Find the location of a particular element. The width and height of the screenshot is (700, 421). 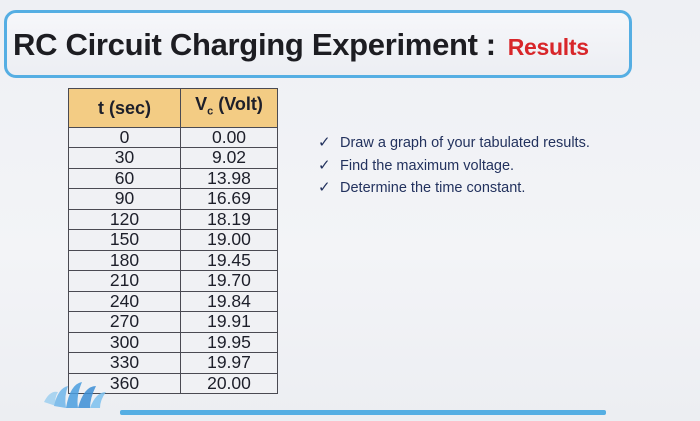

task-item: ✓ Draw a graph of your tabulated results. is located at coordinates (454, 143).